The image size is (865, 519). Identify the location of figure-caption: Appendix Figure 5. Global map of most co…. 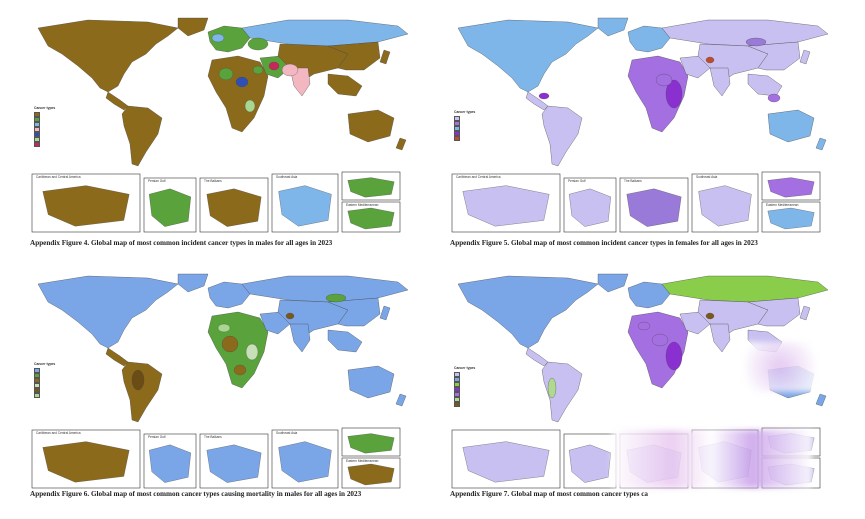
(604, 243).